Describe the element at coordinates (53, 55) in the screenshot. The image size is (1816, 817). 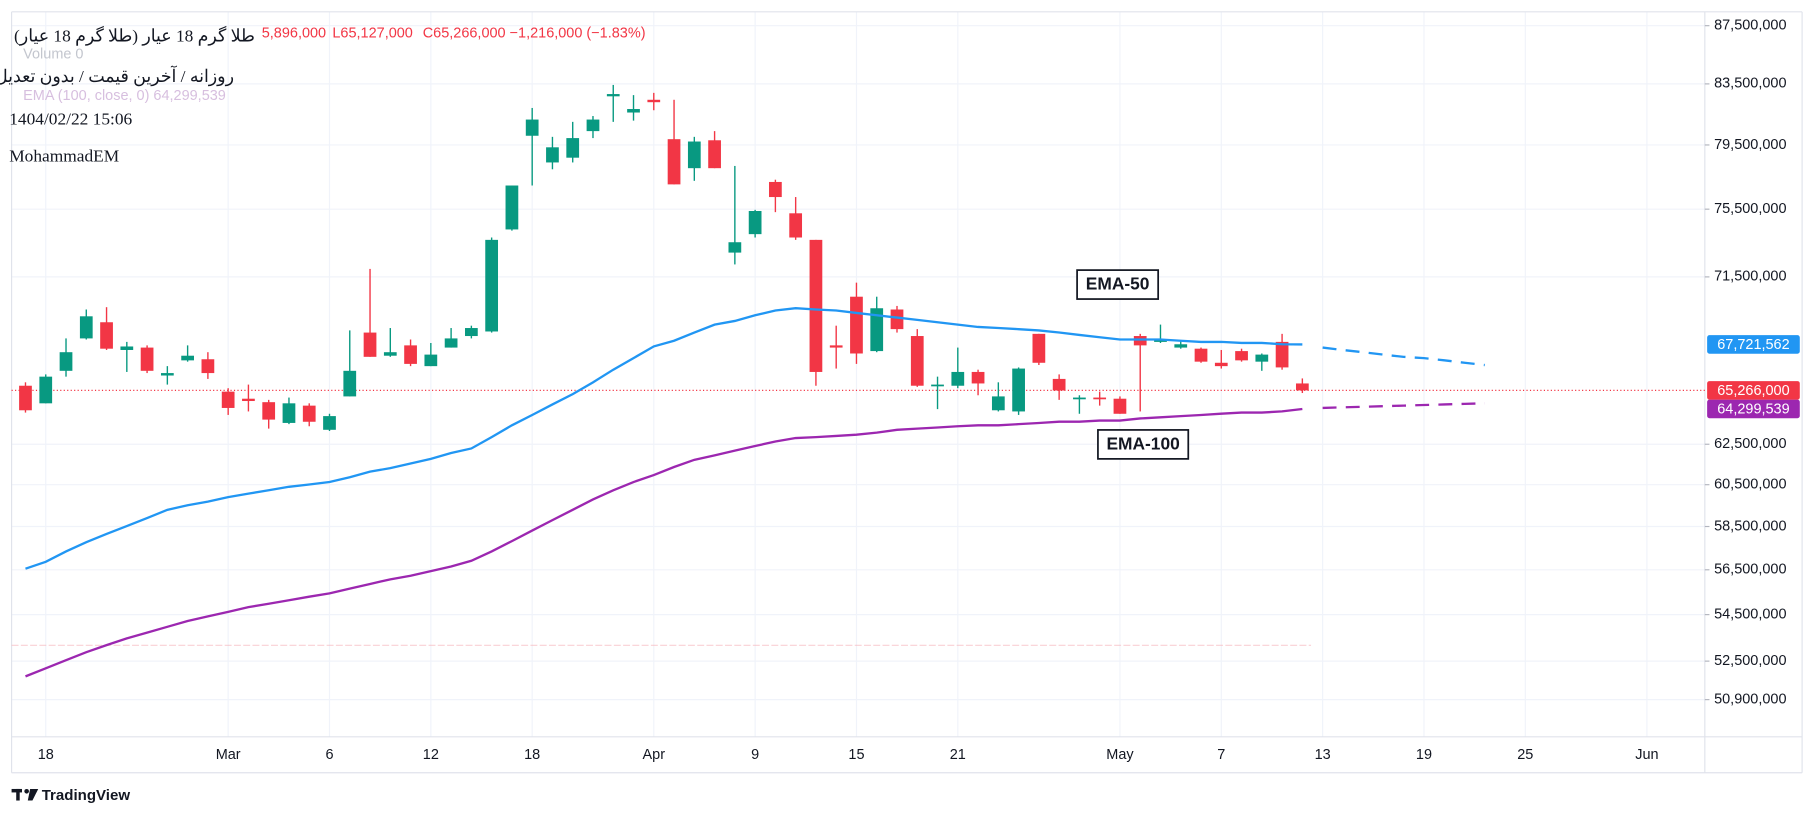
I see `volume-label: Volume 0` at that location.